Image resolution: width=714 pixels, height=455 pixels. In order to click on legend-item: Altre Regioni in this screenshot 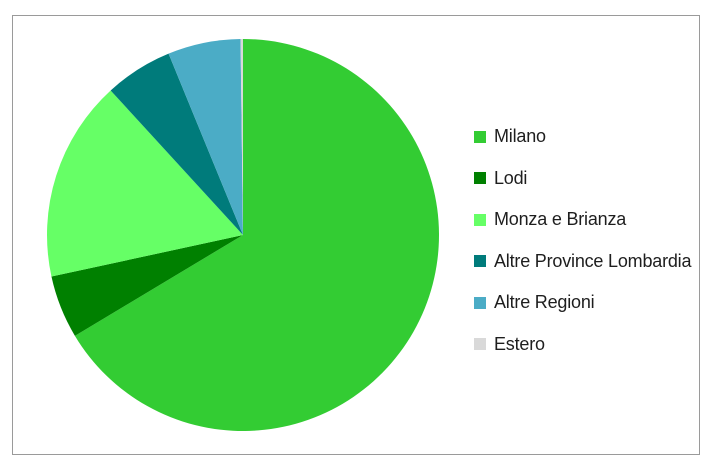, I will do `click(582, 303)`.